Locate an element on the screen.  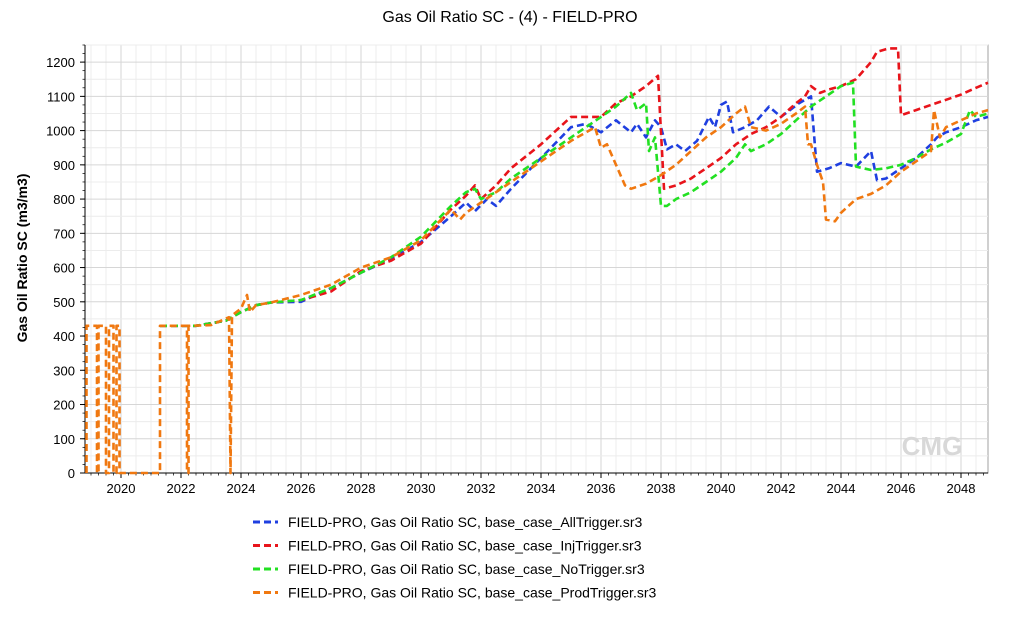
x-tick-label: 2020 is located at coordinates (121, 488).